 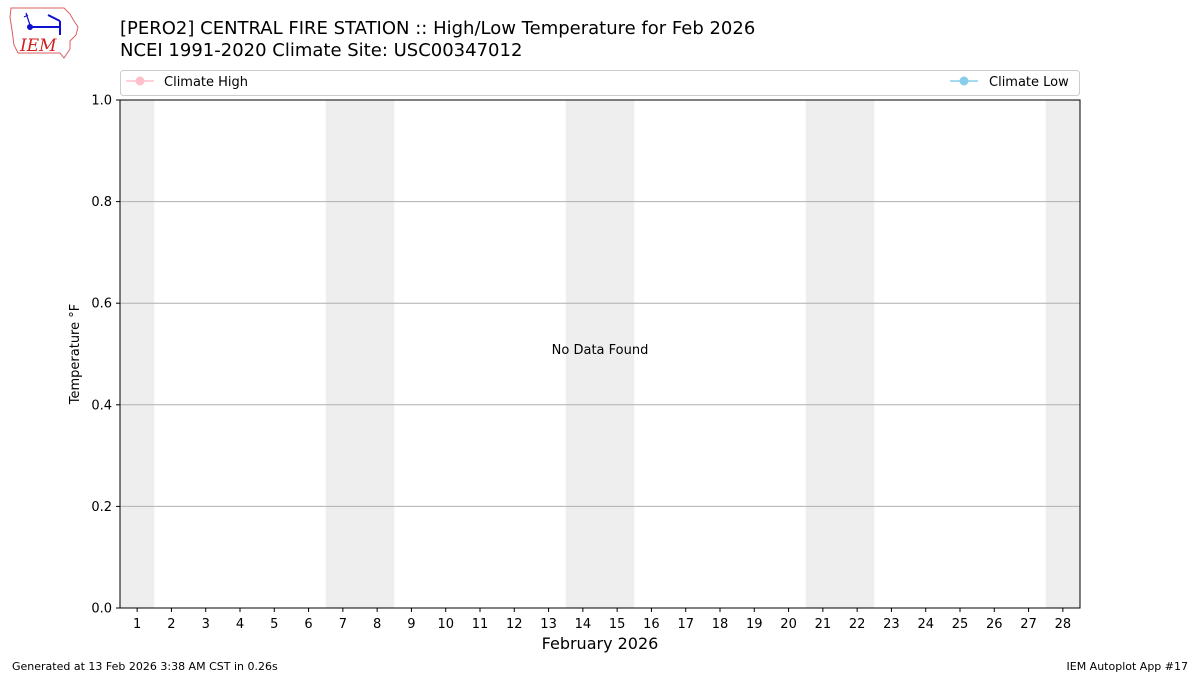 I want to click on x-tick-label: 4, so click(x=240, y=624).